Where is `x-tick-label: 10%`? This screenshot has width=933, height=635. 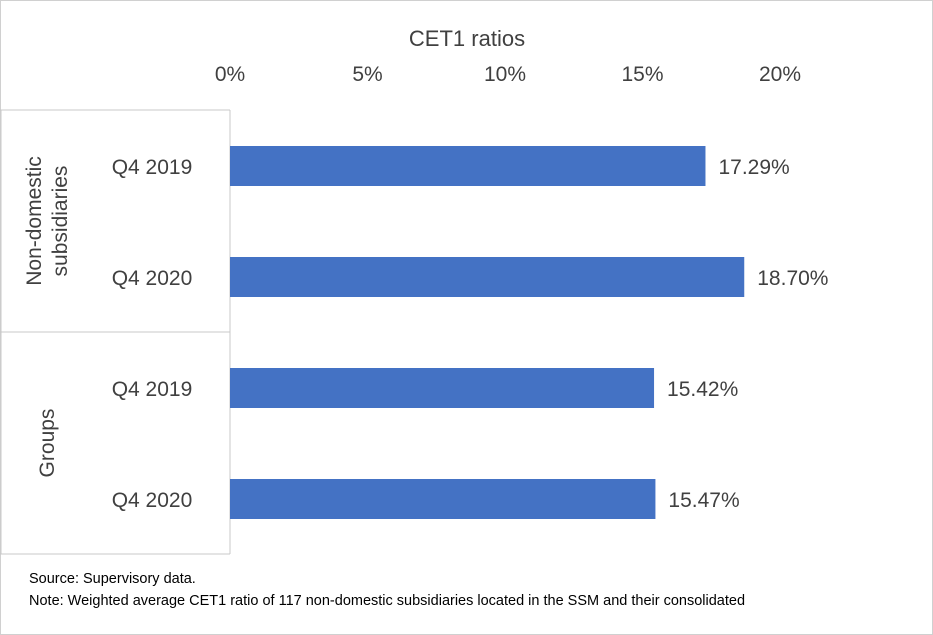
x-tick-label: 10% is located at coordinates (505, 74).